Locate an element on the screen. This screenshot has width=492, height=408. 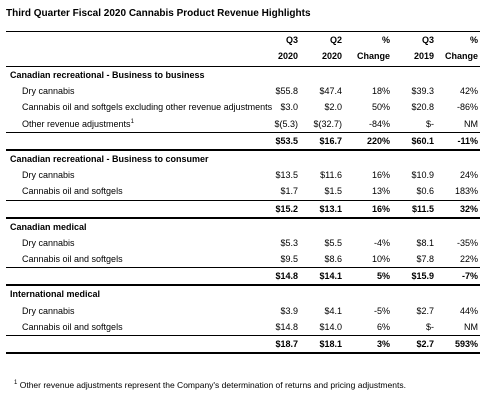
cell-change-yoy: 44% is located at coordinates (468, 310).